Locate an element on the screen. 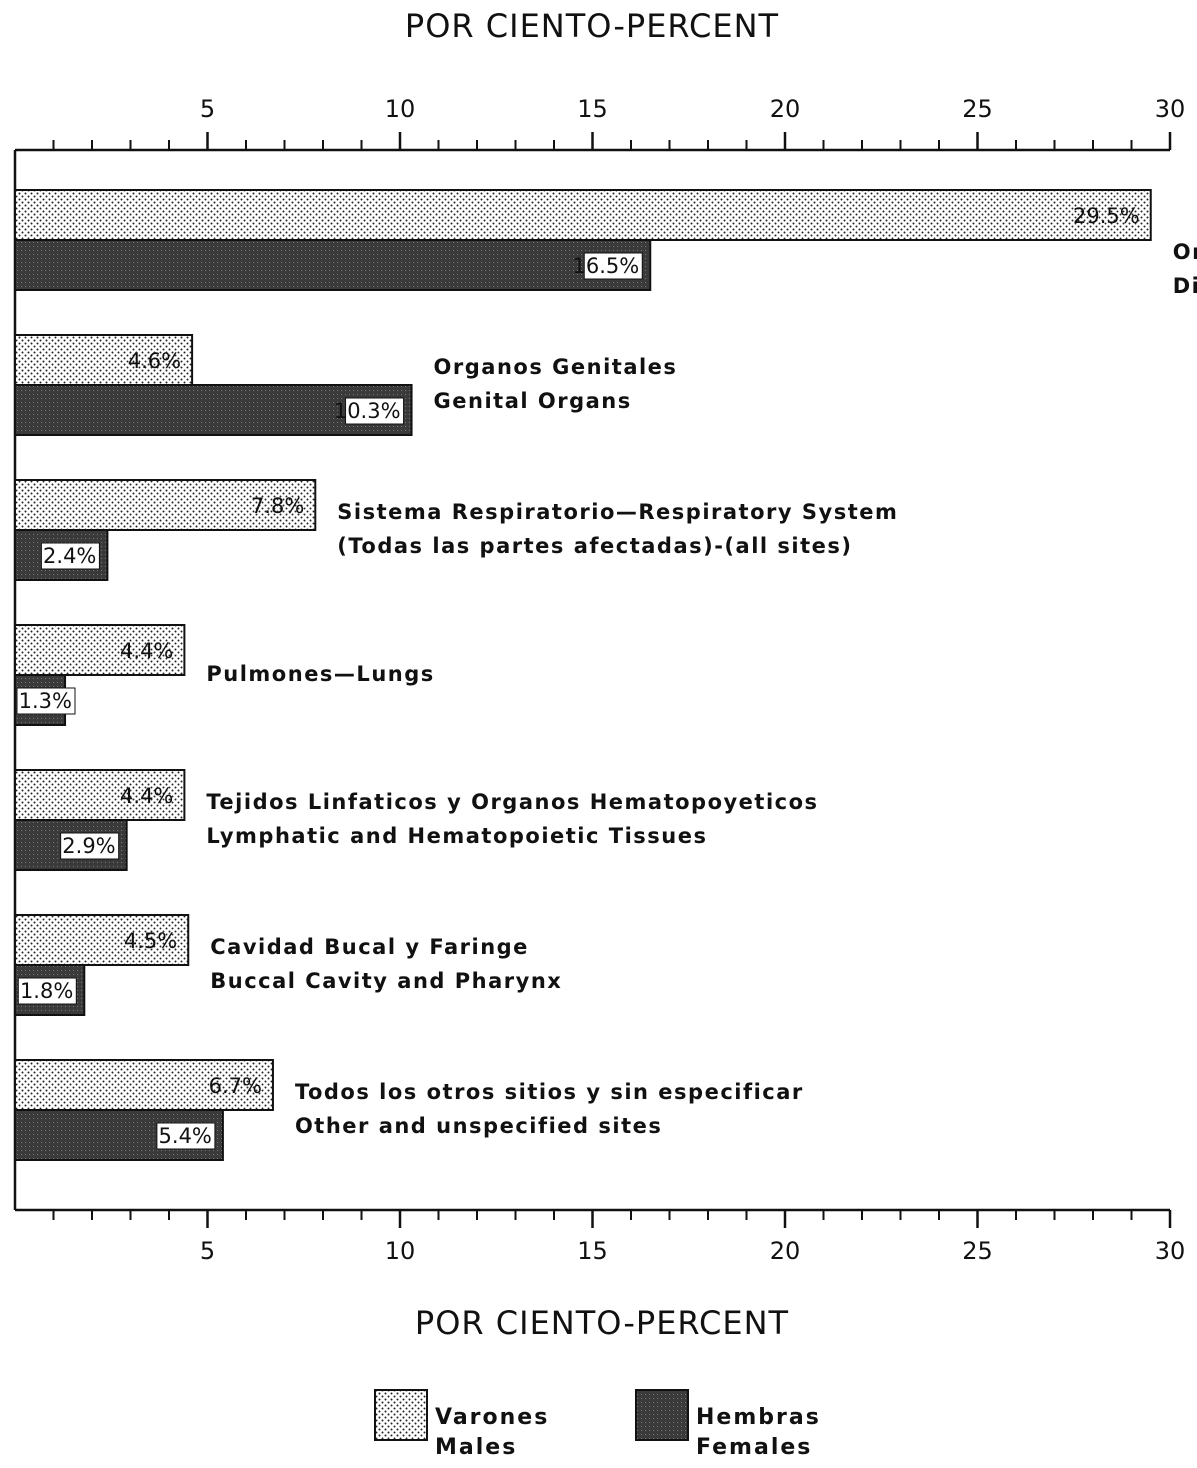  legend-label: Females is located at coordinates (754, 1447).